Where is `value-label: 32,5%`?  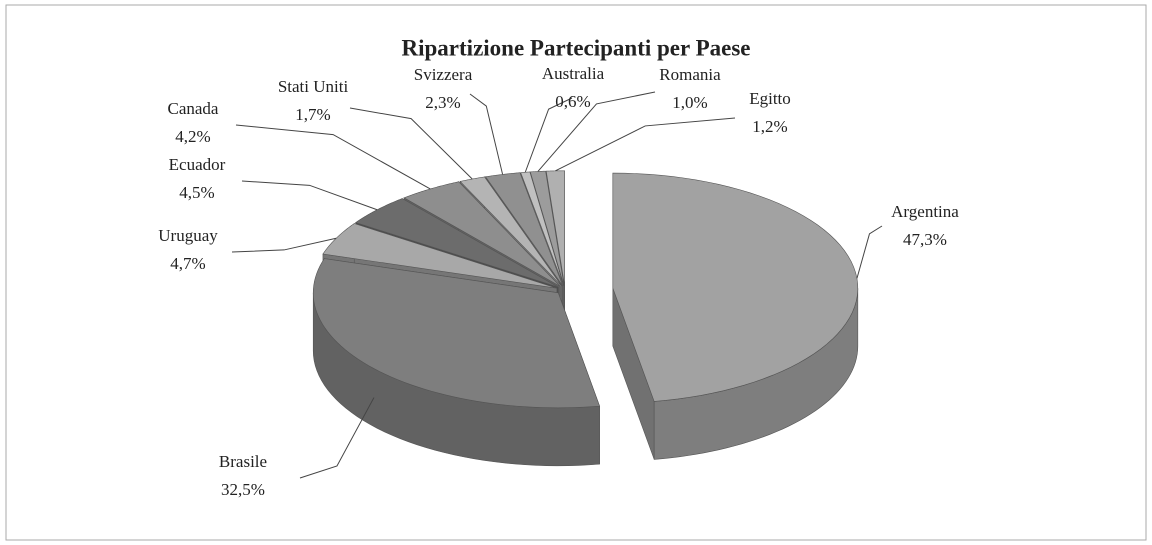
value-label: 32,5% is located at coordinates (243, 489).